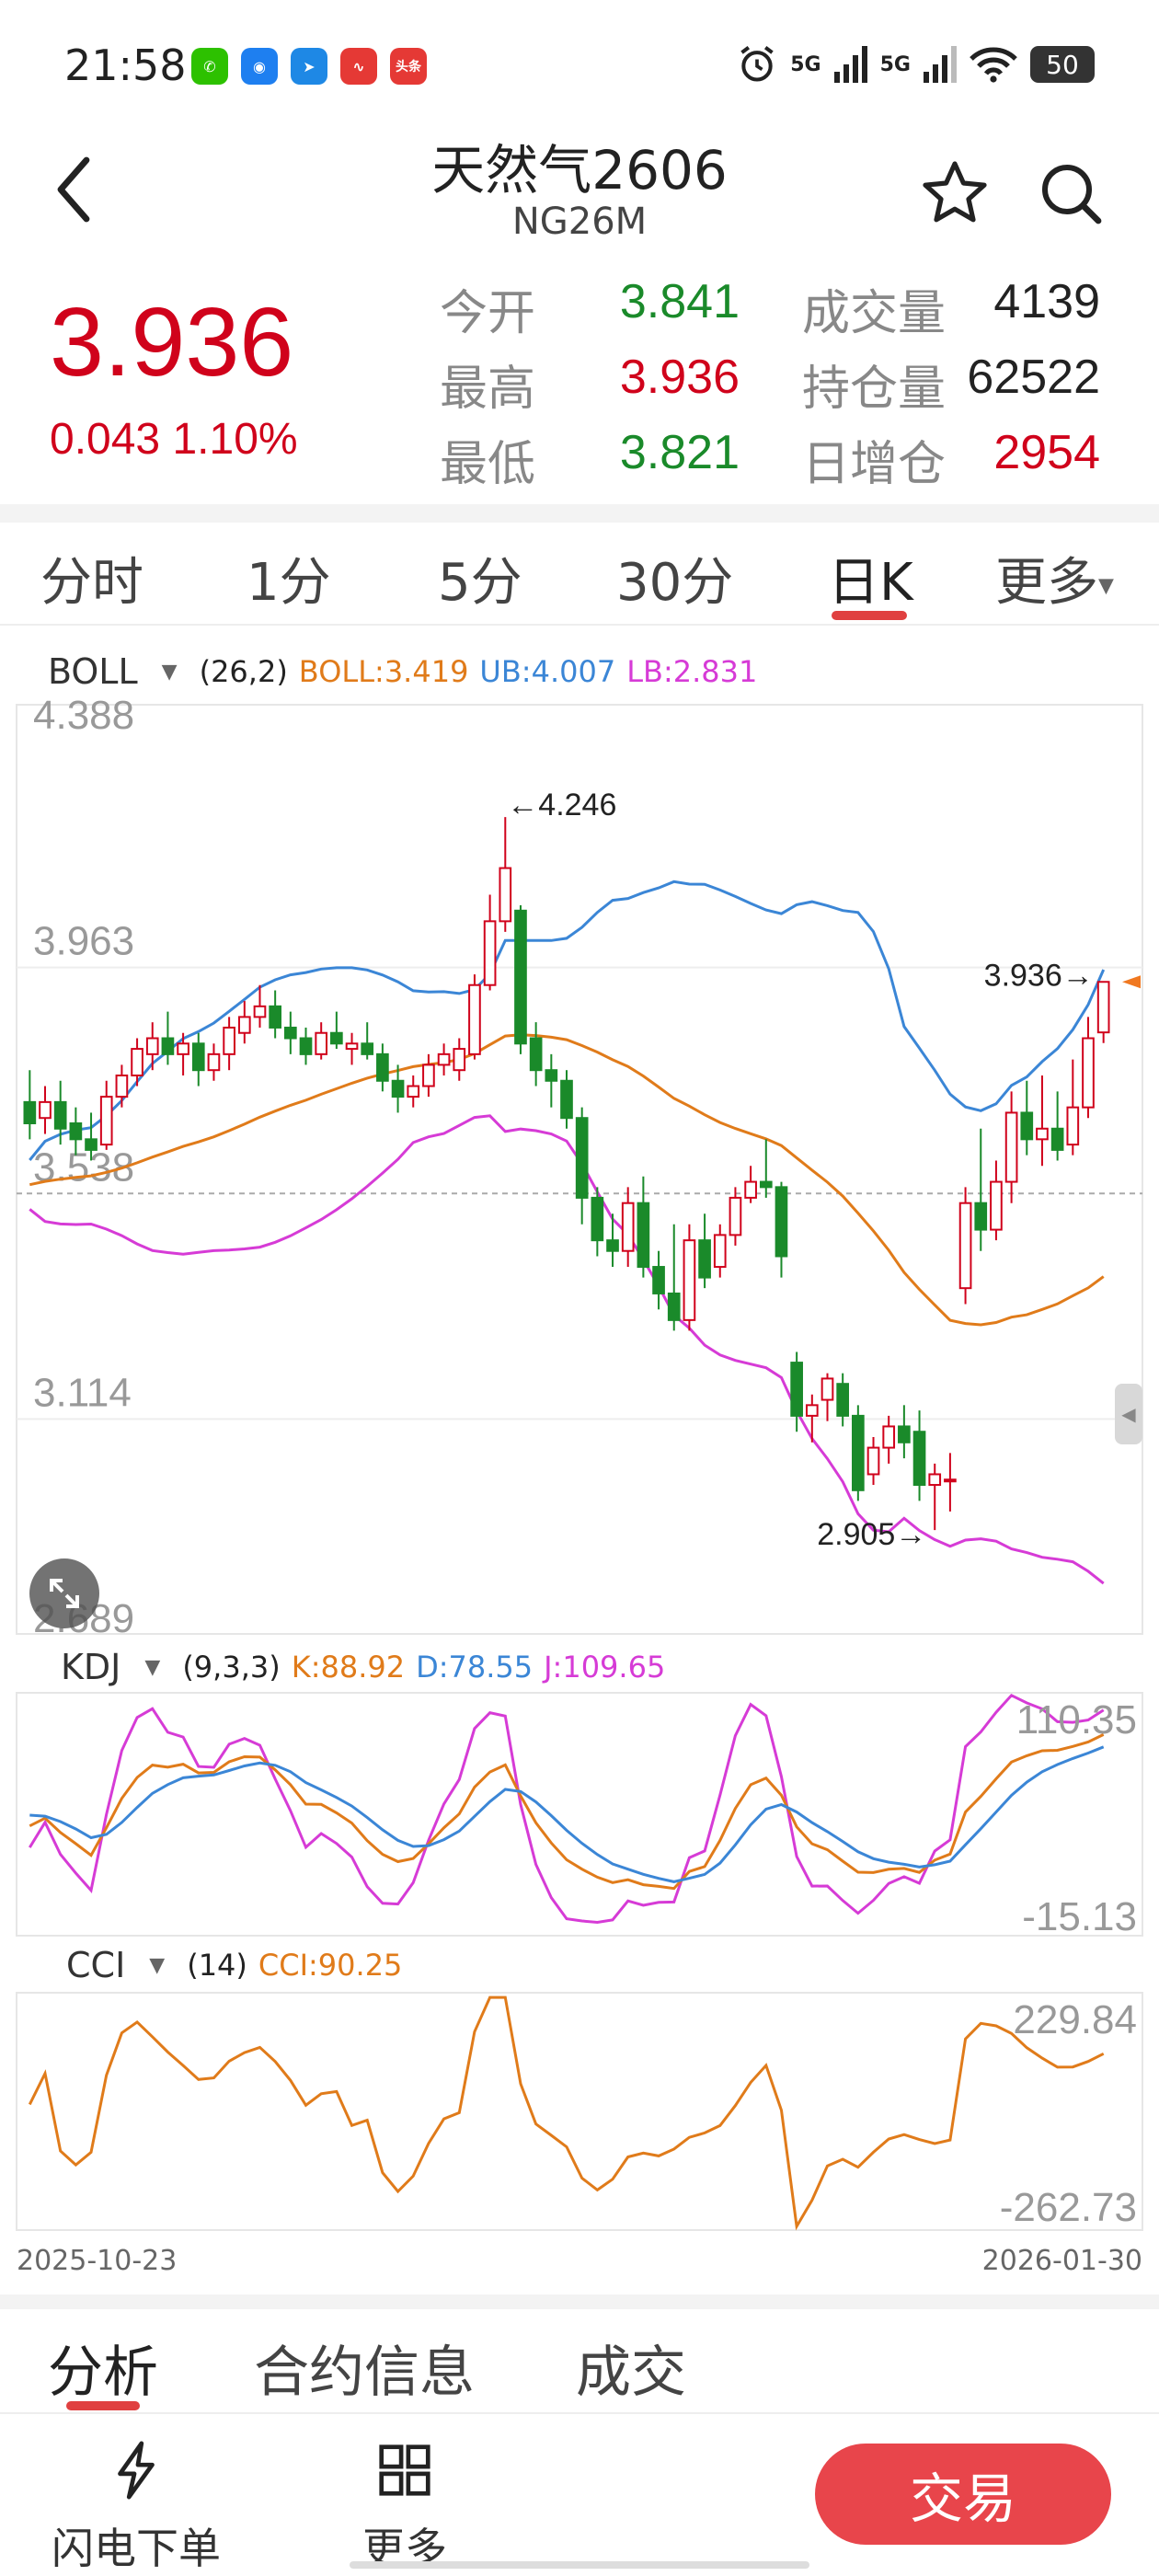 The height and width of the screenshot is (2576, 1159). What do you see at coordinates (383, 671) in the screenshot?
I see `boll-mid-value: BOLL:3.419` at bounding box center [383, 671].